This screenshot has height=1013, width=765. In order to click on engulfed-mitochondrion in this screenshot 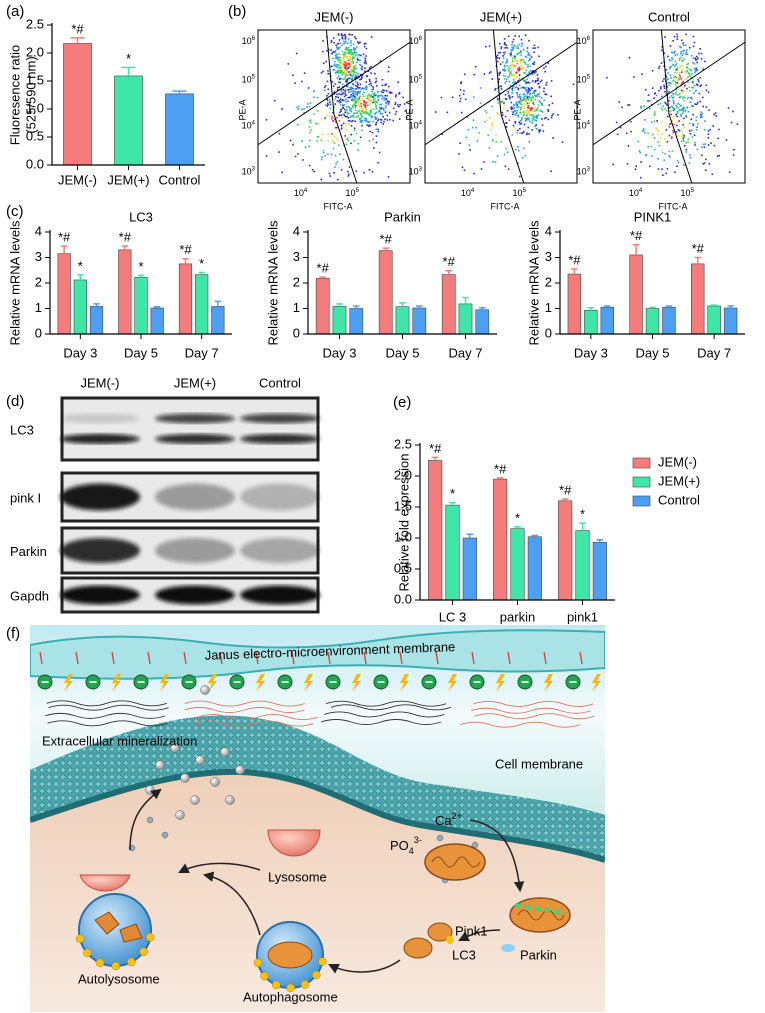, I will do `click(290, 955)`.